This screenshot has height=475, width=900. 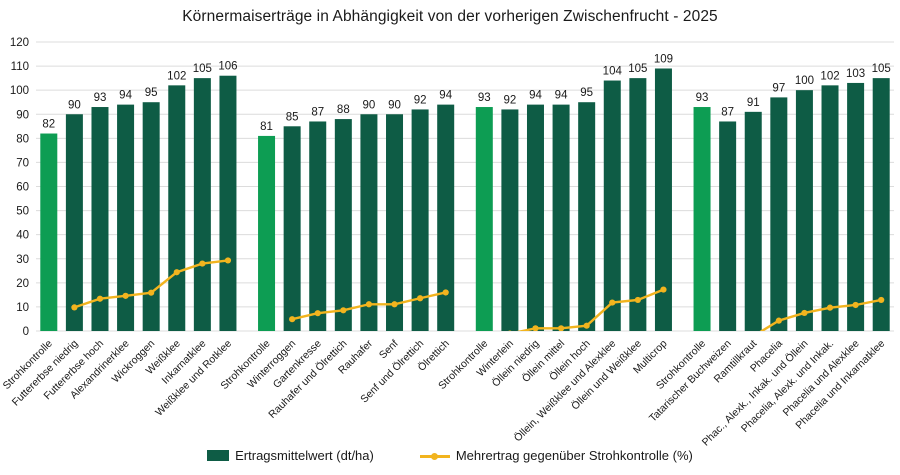 I want to click on bar-series-swatch, so click(x=218, y=455).